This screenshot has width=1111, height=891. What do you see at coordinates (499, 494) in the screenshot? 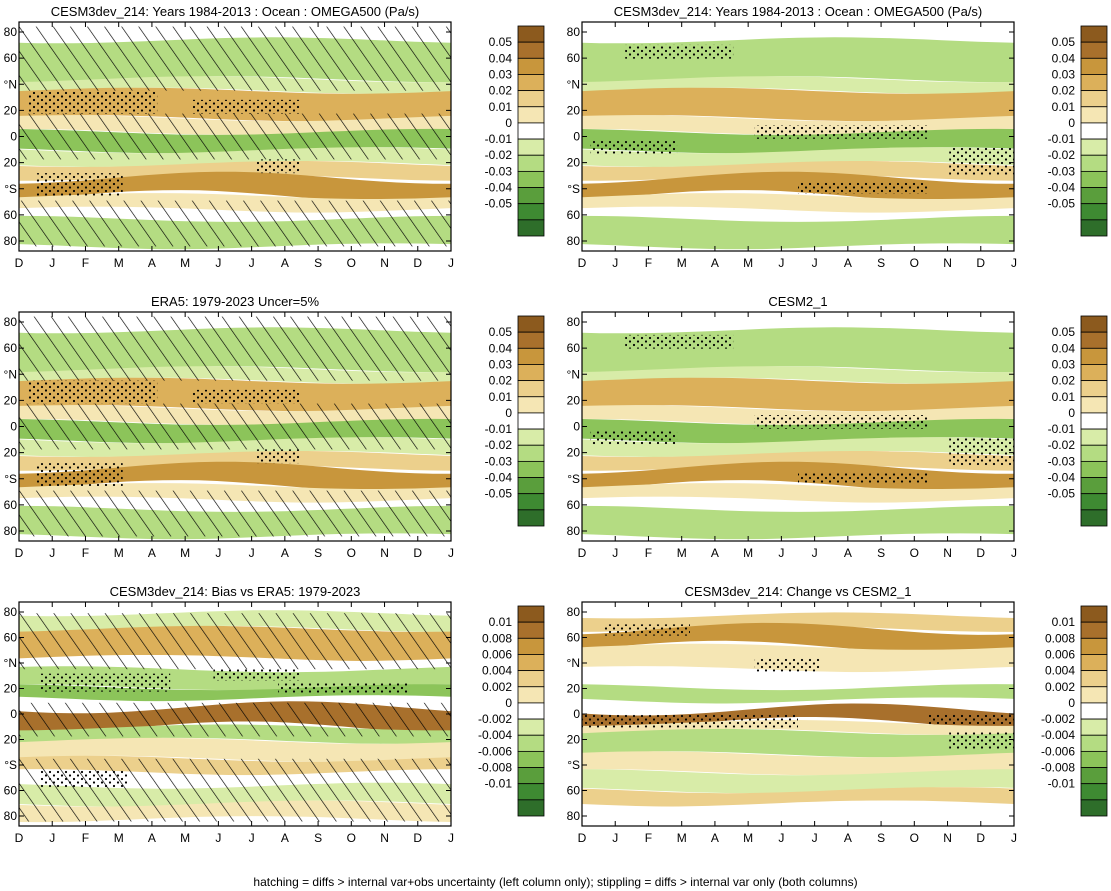
I see `colorbar-label: -0.05` at bounding box center [499, 494].